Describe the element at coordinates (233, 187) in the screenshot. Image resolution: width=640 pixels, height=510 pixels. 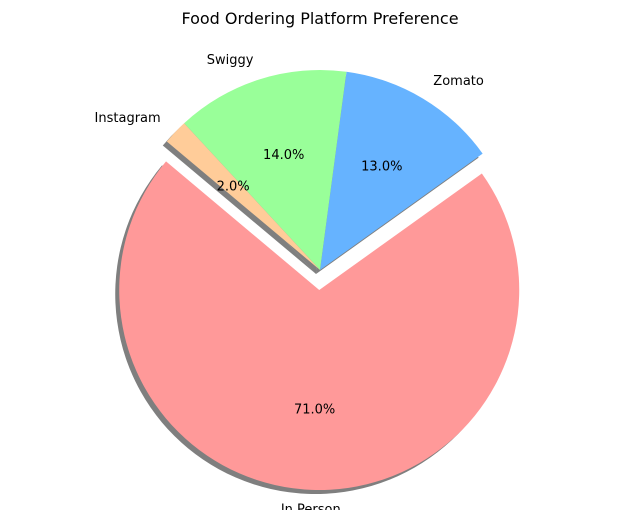
I see `slice-percent-instagram: 2.0%` at that location.